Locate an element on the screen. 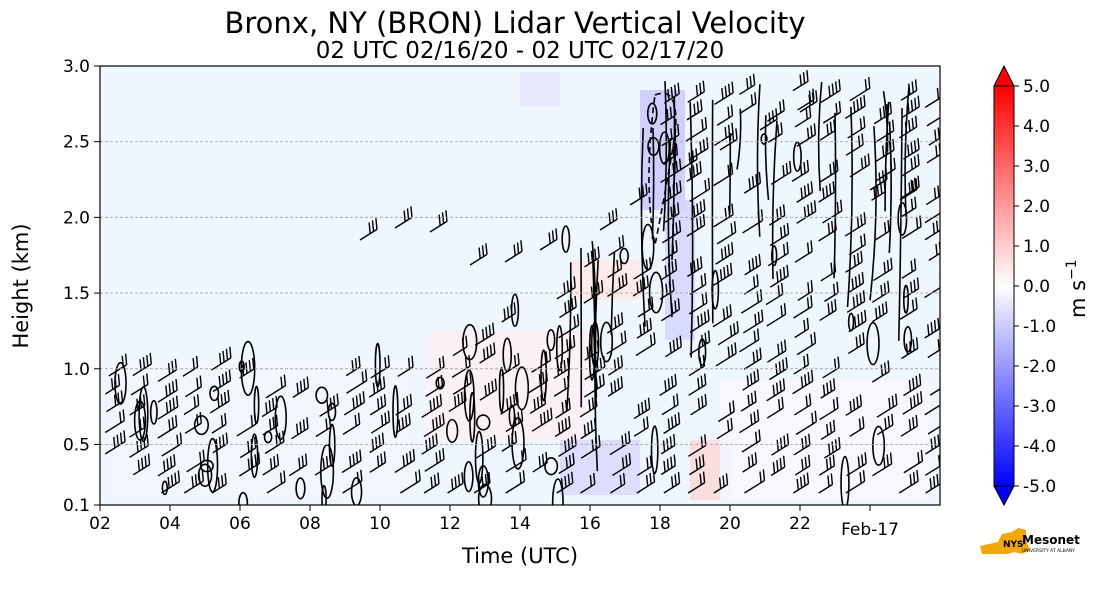  colorbar-tick-label: 1.0 is located at coordinates (1036, 247).